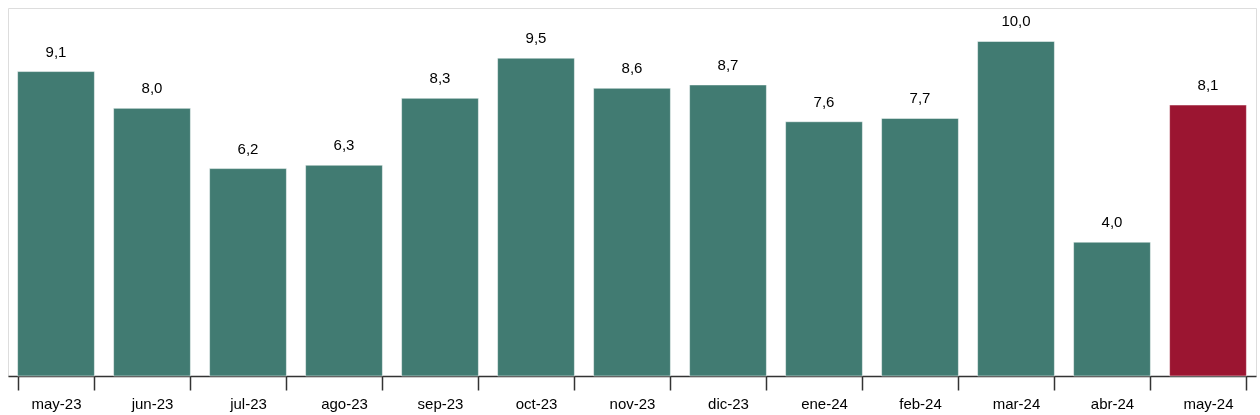 This screenshot has height=415, width=1260. I want to click on data-label: 9,1, so click(56, 51).